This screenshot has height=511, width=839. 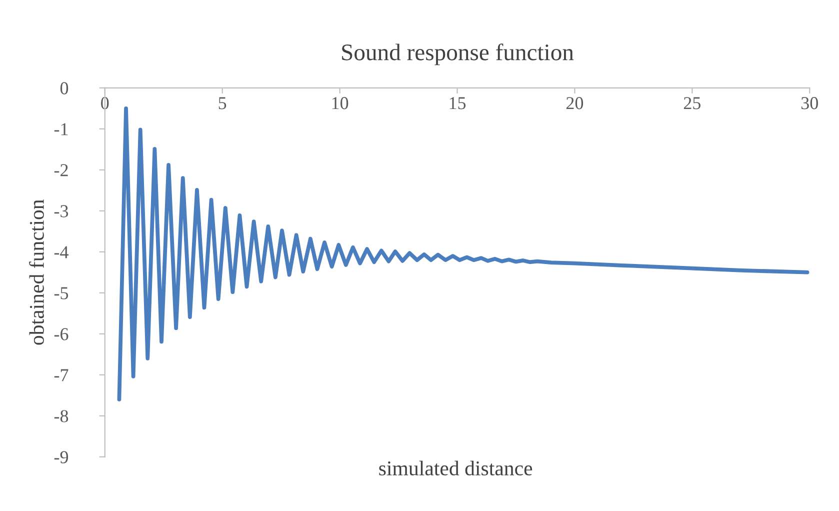 I want to click on x-tick-label: 30, so click(x=809, y=103).